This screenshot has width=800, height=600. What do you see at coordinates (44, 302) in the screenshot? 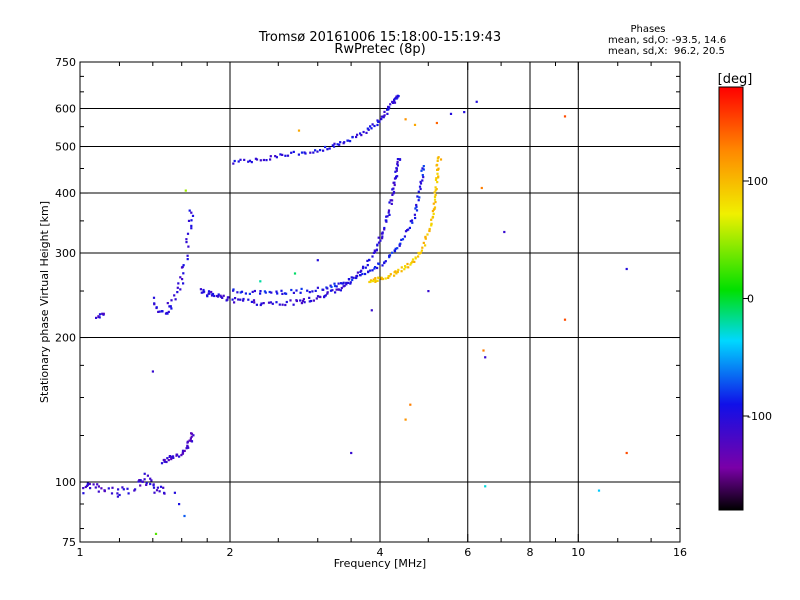
I see `y-axis-label: Stationary phase Virtual Height [km]` at bounding box center [44, 302].